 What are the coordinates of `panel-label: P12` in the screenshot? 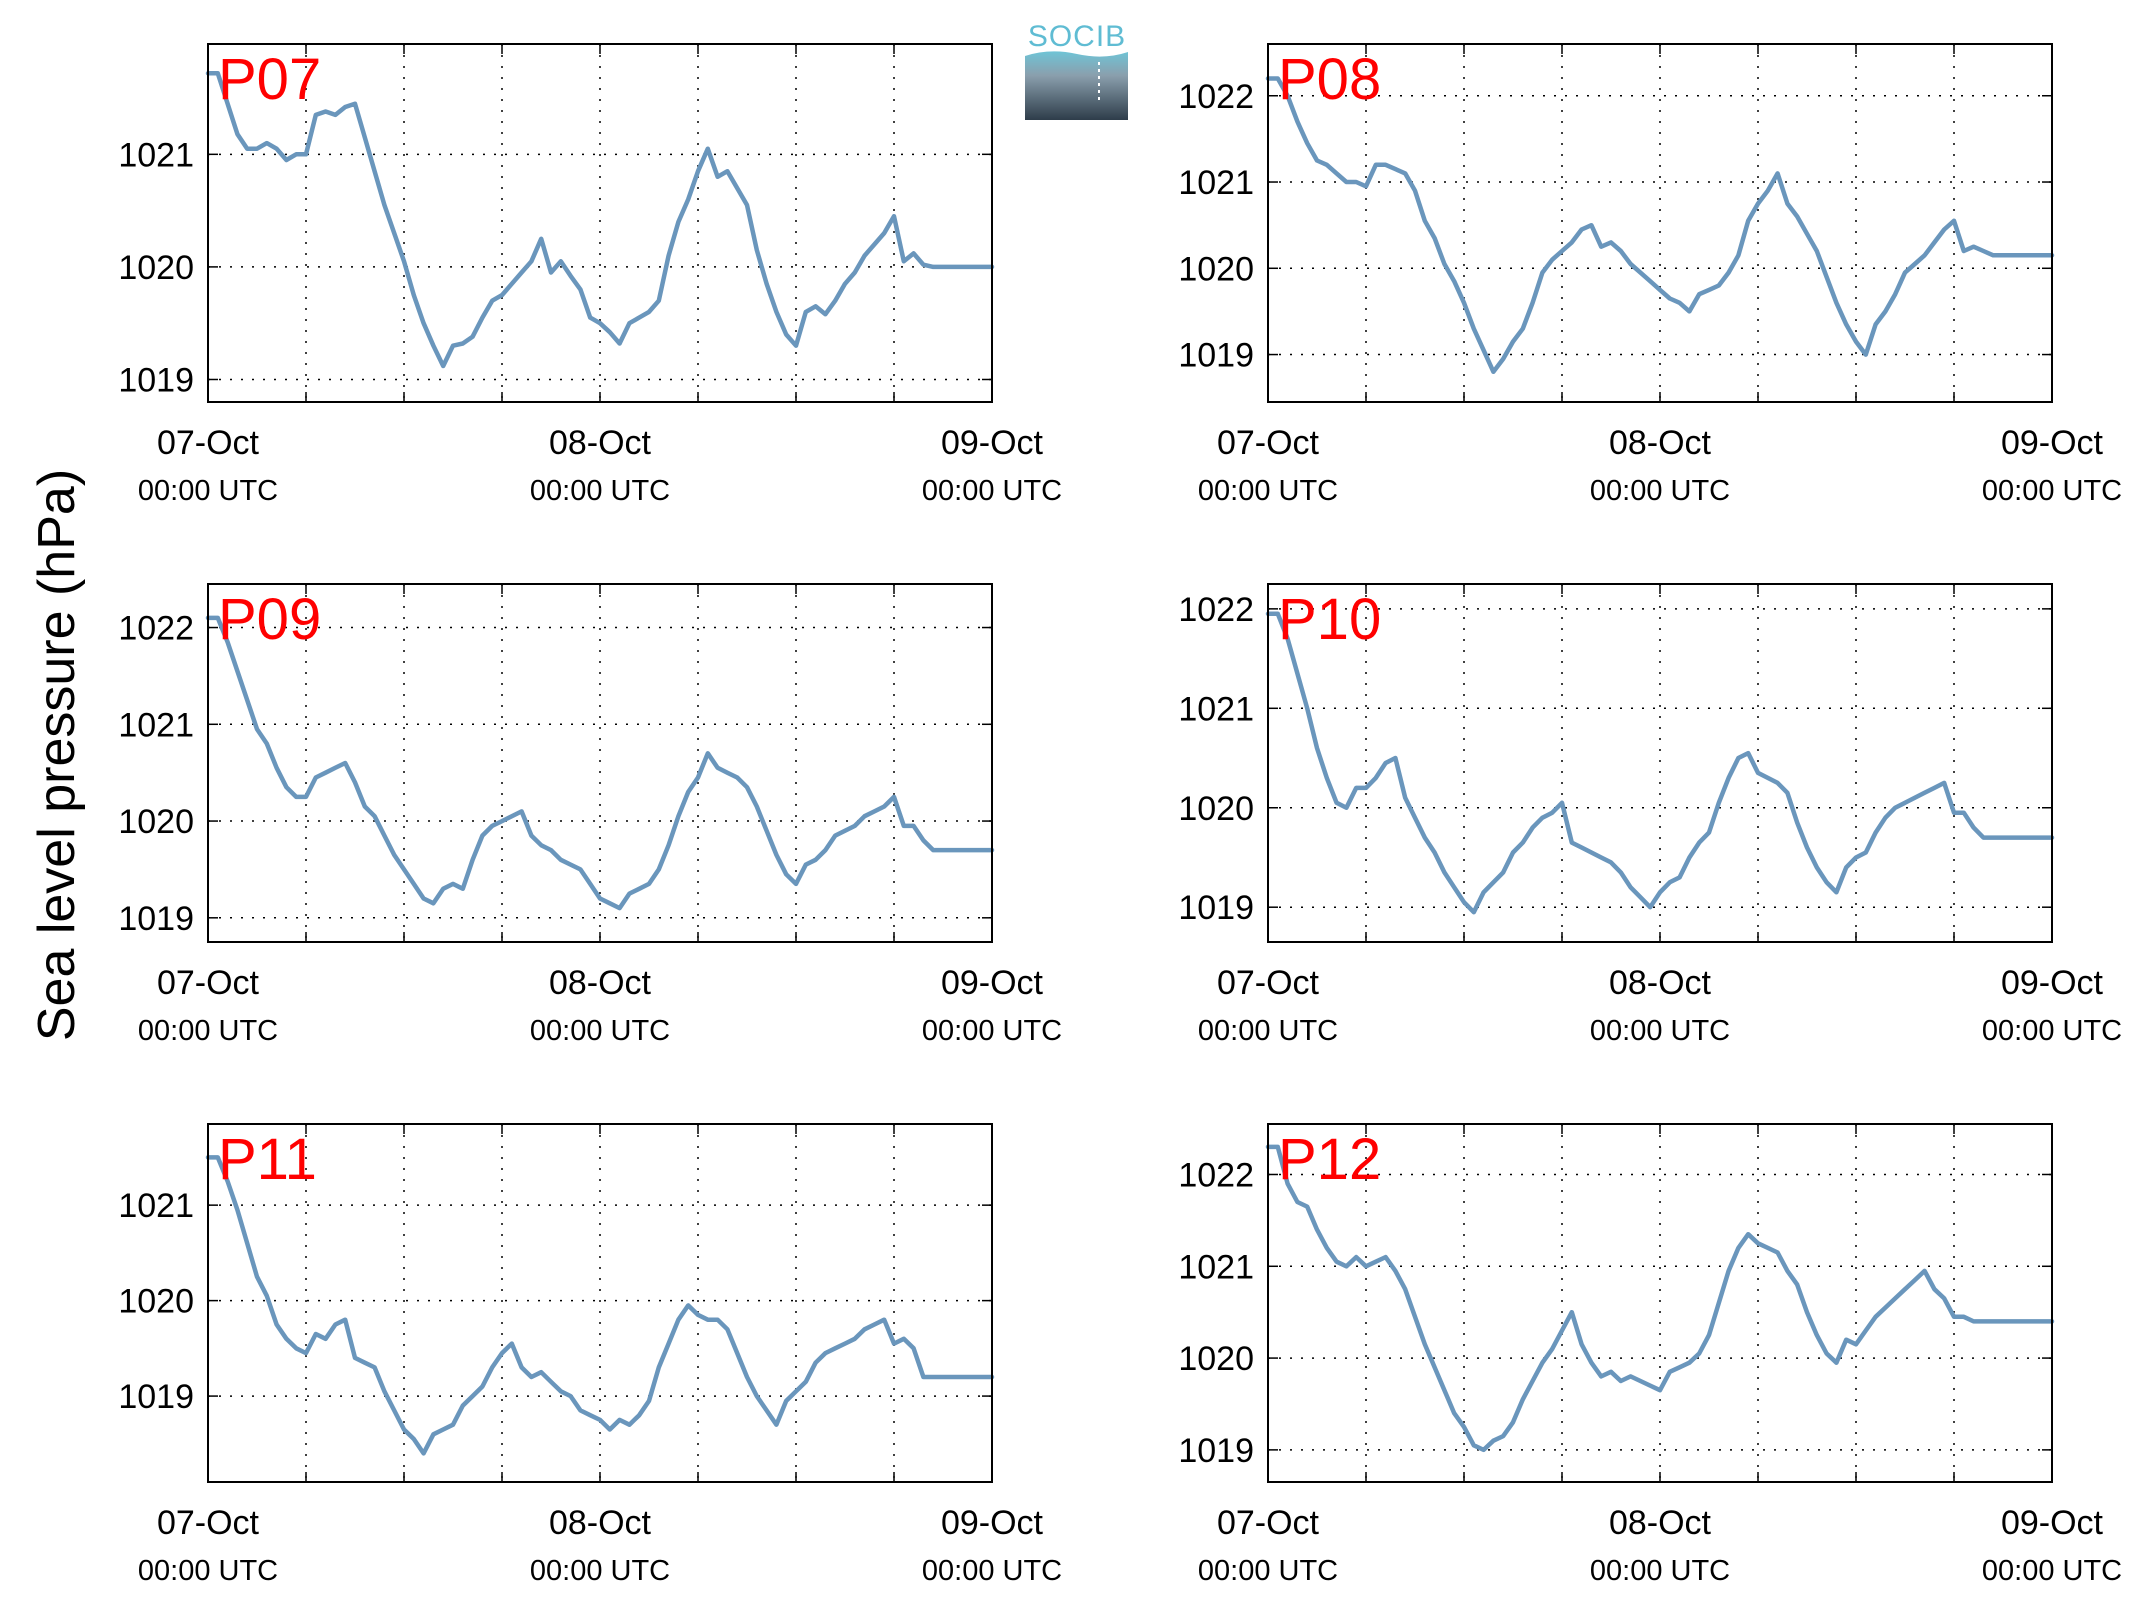 It's located at (1329, 1159).